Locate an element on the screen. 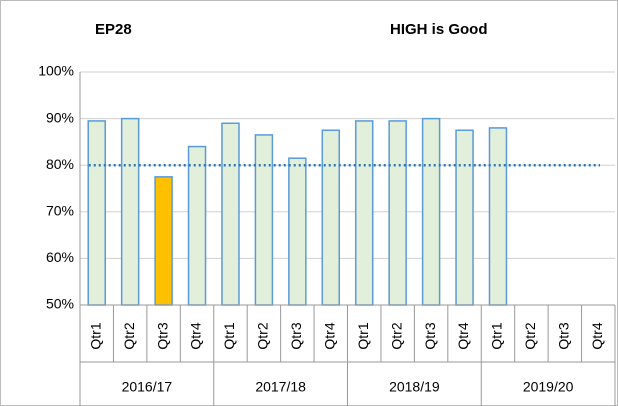 This screenshot has height=406, width=618. chart-subtitle: HIGH is Good is located at coordinates (439, 29).